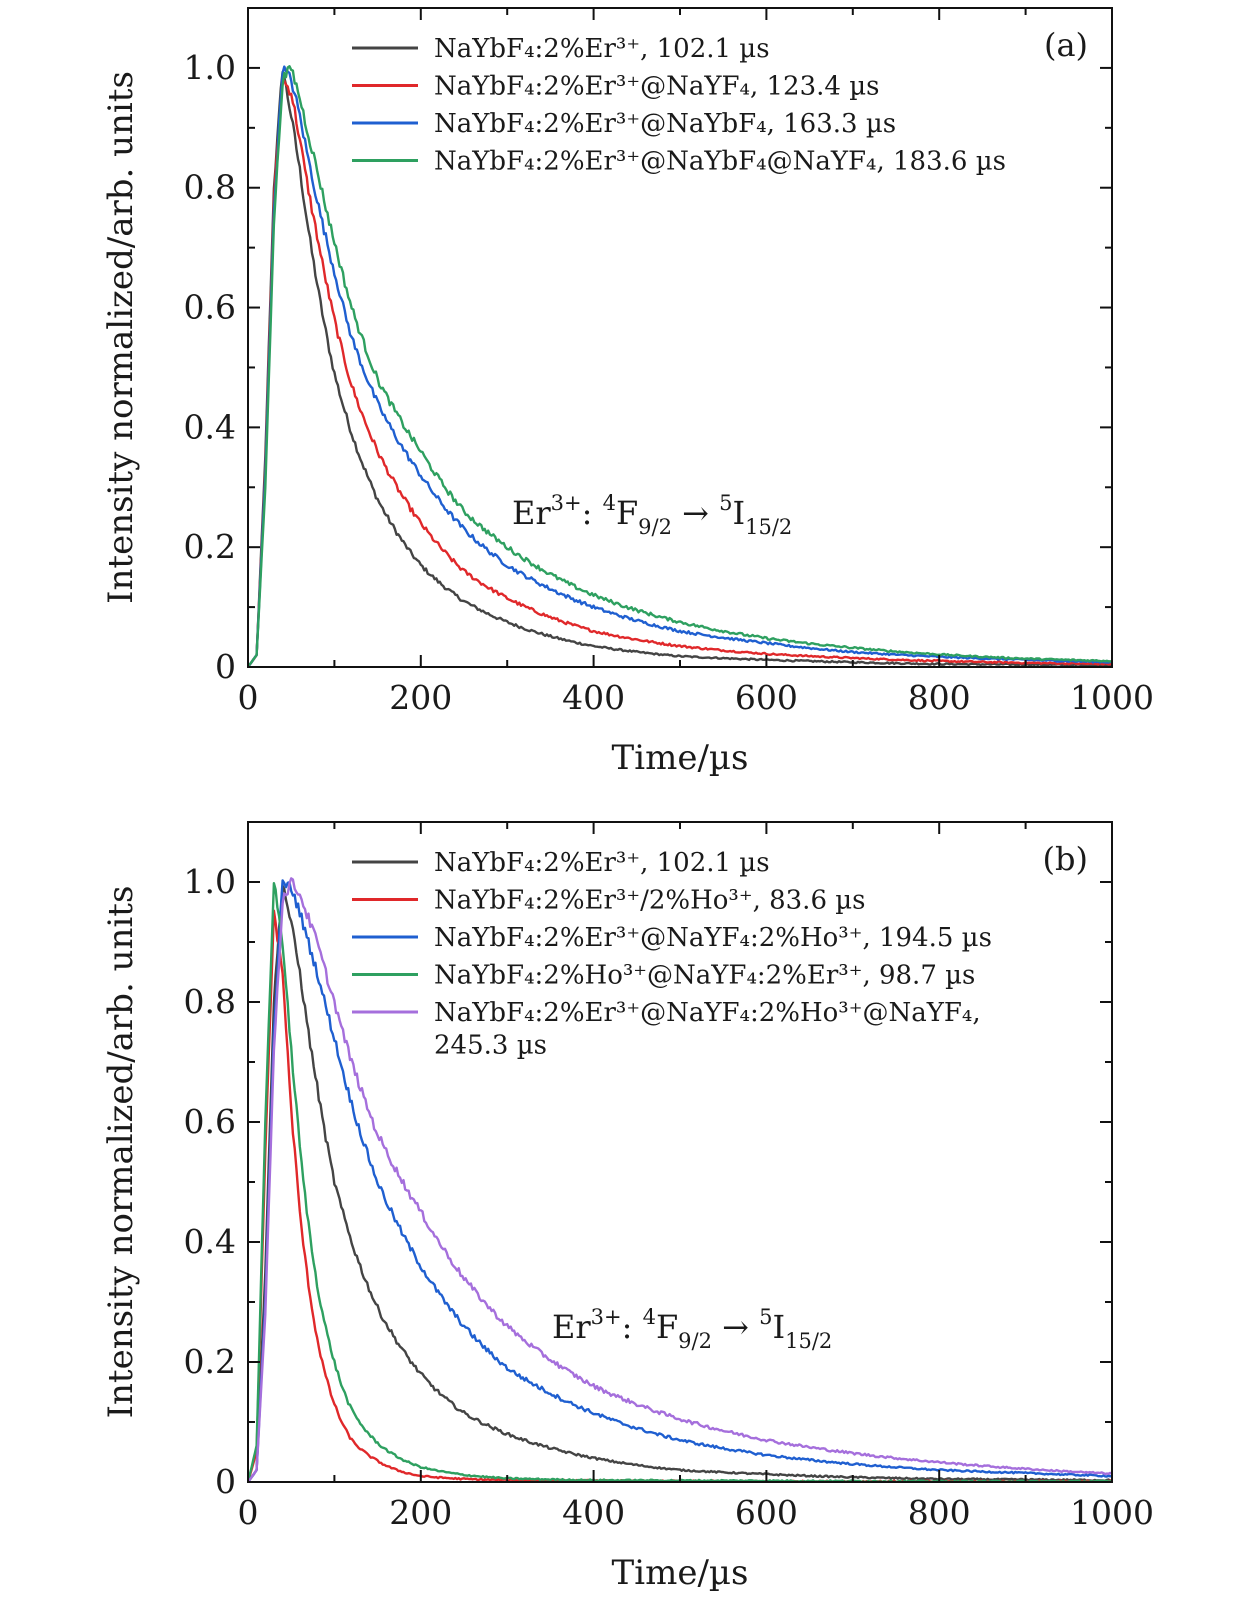 The image size is (1260, 1606). Describe the element at coordinates (713, 938) in the screenshot. I see `legend-label: NaYbF₄:2%Er³⁺@NaYF₄:2%Ho³⁺, 194.5 µs` at that location.